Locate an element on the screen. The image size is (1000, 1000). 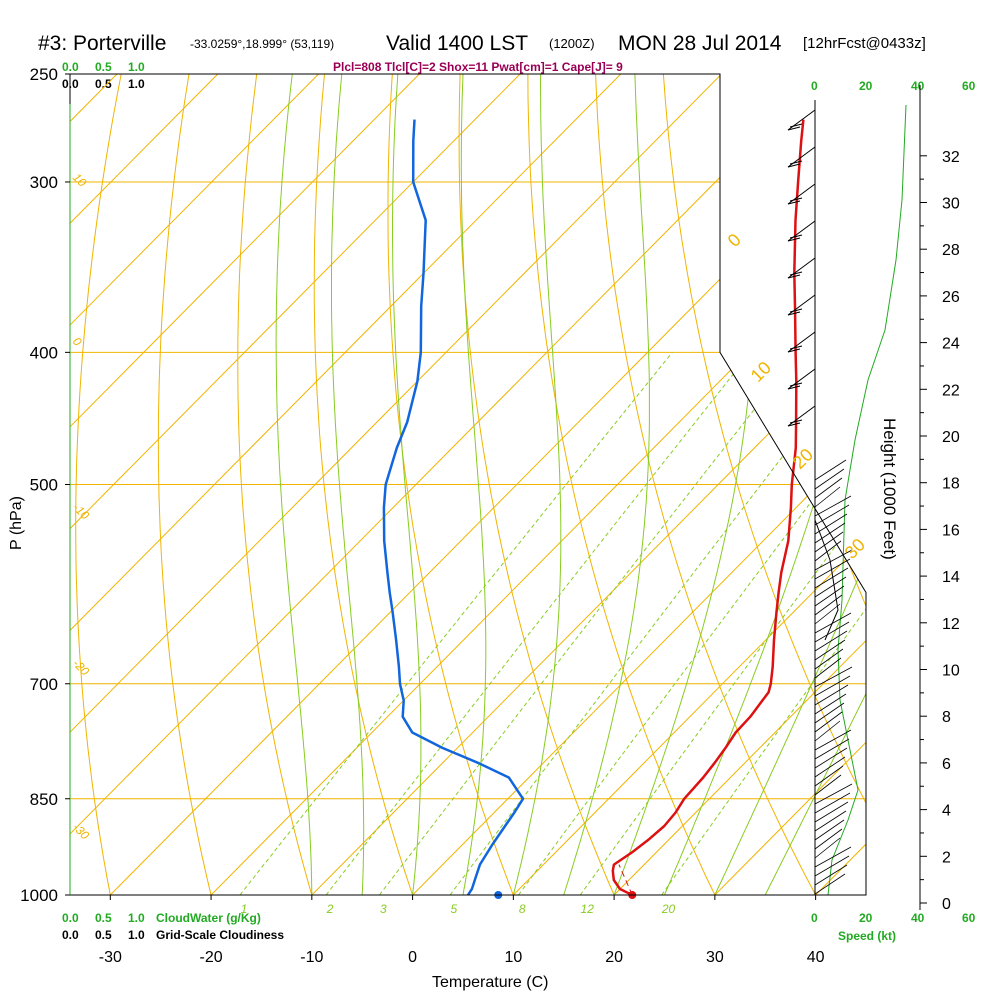
wind-hodograph-segment is located at coordinates (826, 580).